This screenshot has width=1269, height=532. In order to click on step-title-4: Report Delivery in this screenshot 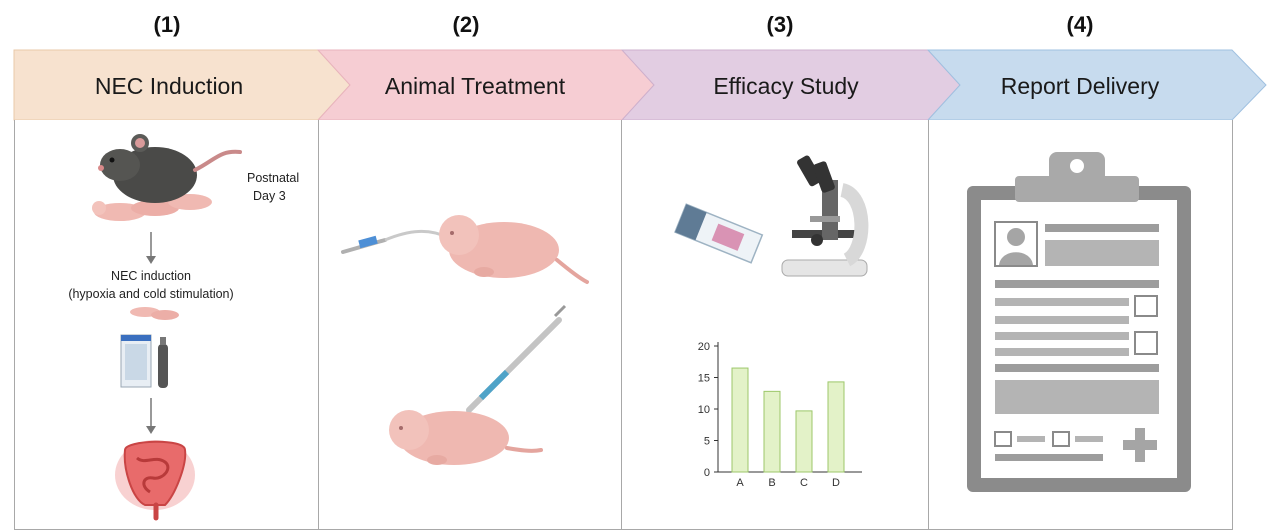, I will do `click(1080, 86)`.